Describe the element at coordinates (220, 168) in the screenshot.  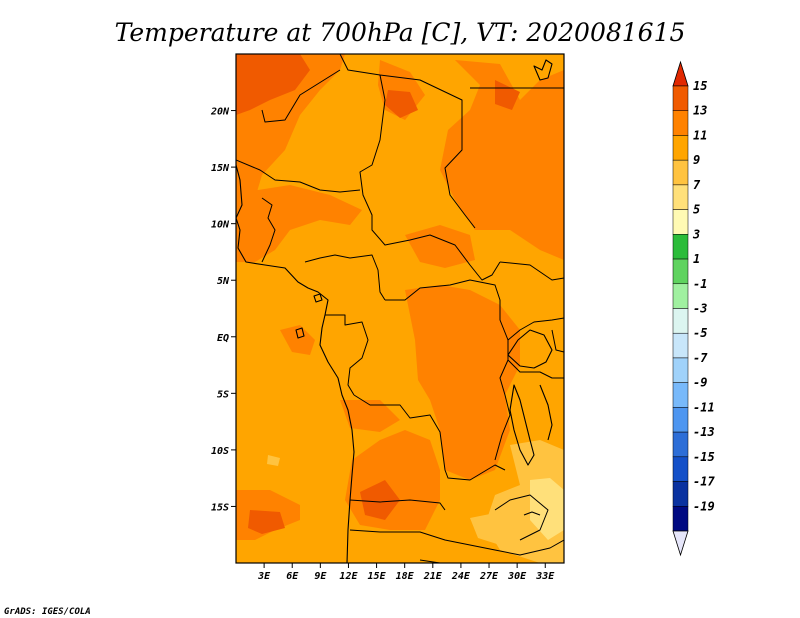
I see `y-tick-label: 15N` at that location.